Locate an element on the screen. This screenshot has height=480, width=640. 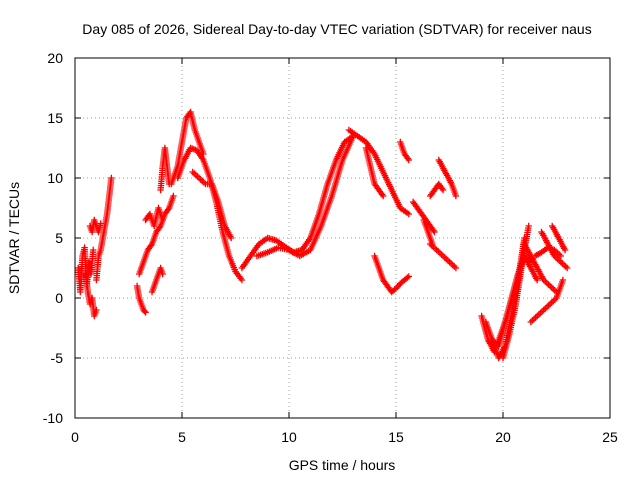
y-tick-label: 20 is located at coordinates (55, 58).